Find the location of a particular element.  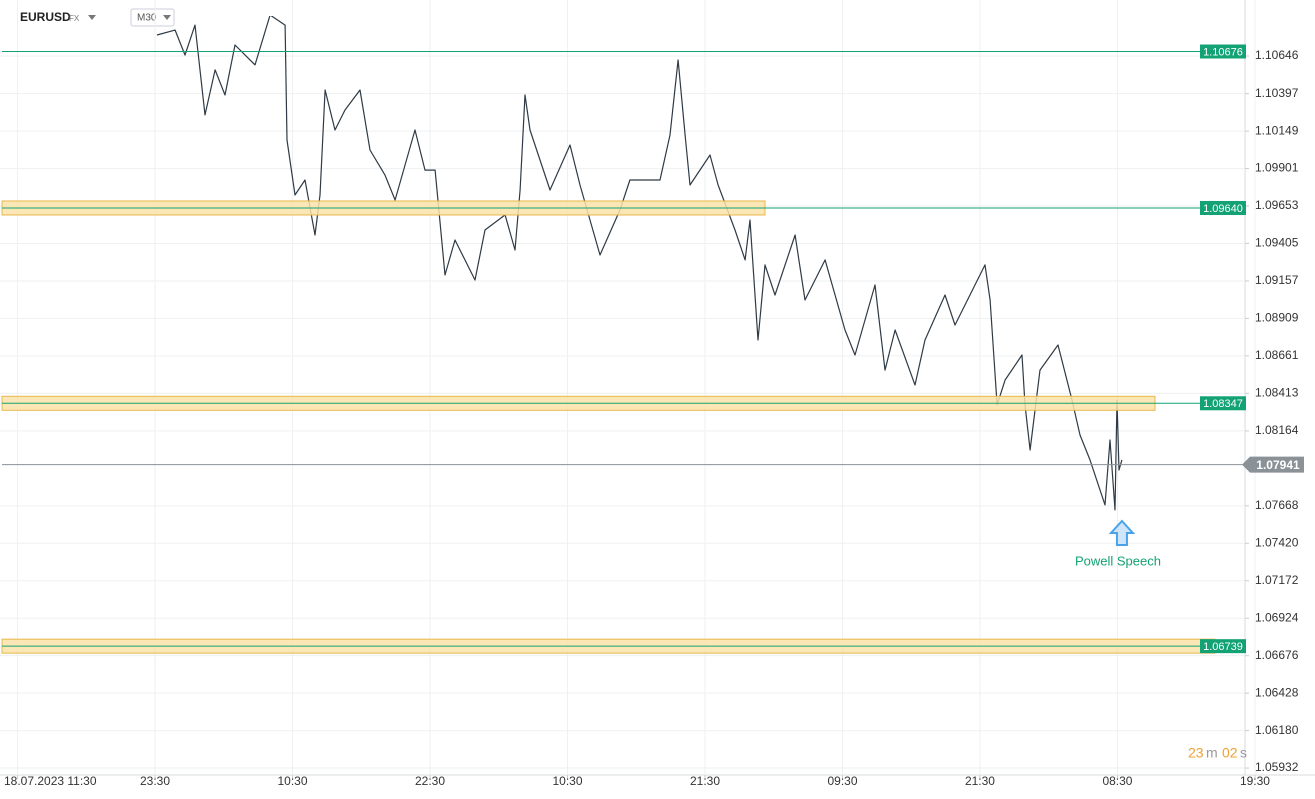

y-tick-label: 1.07668 is located at coordinates (1277, 505).